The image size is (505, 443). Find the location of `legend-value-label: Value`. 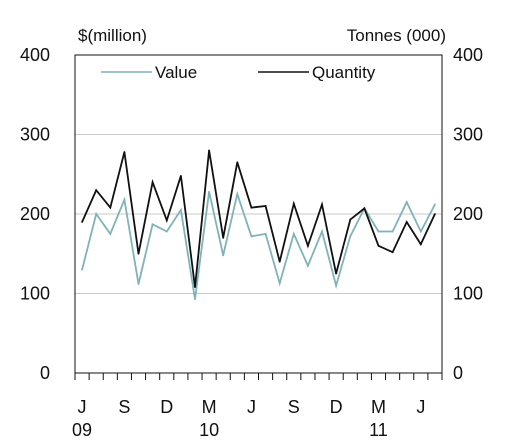

legend-value-label: Value is located at coordinates (176, 72).